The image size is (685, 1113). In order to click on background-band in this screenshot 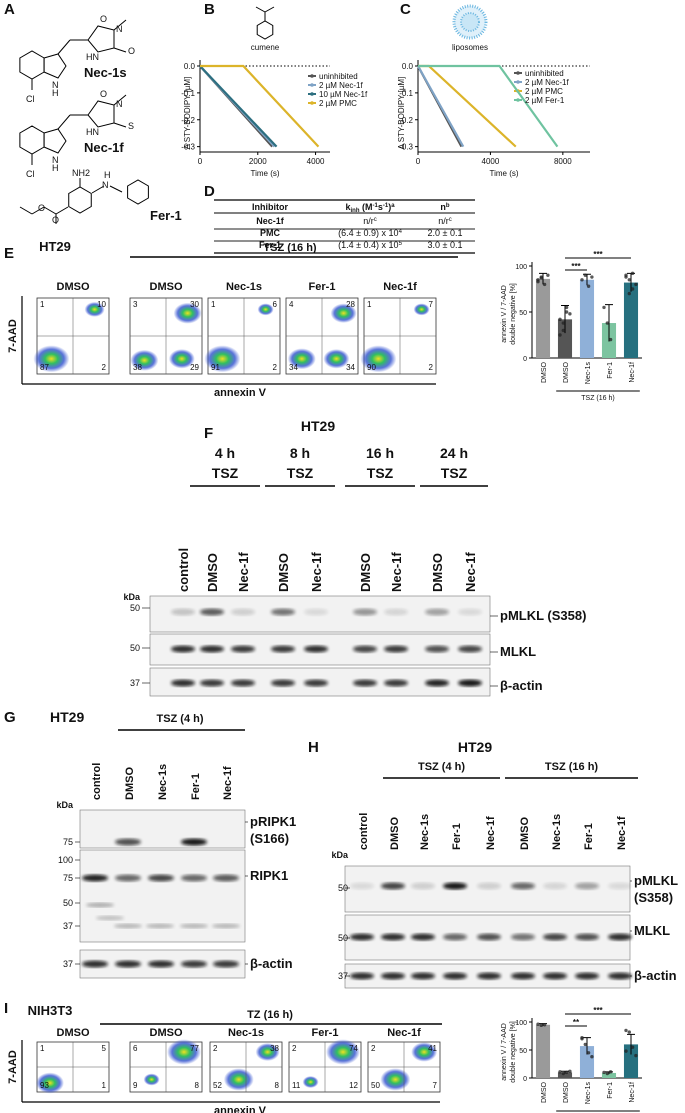, I will do `click(160, 926)`.